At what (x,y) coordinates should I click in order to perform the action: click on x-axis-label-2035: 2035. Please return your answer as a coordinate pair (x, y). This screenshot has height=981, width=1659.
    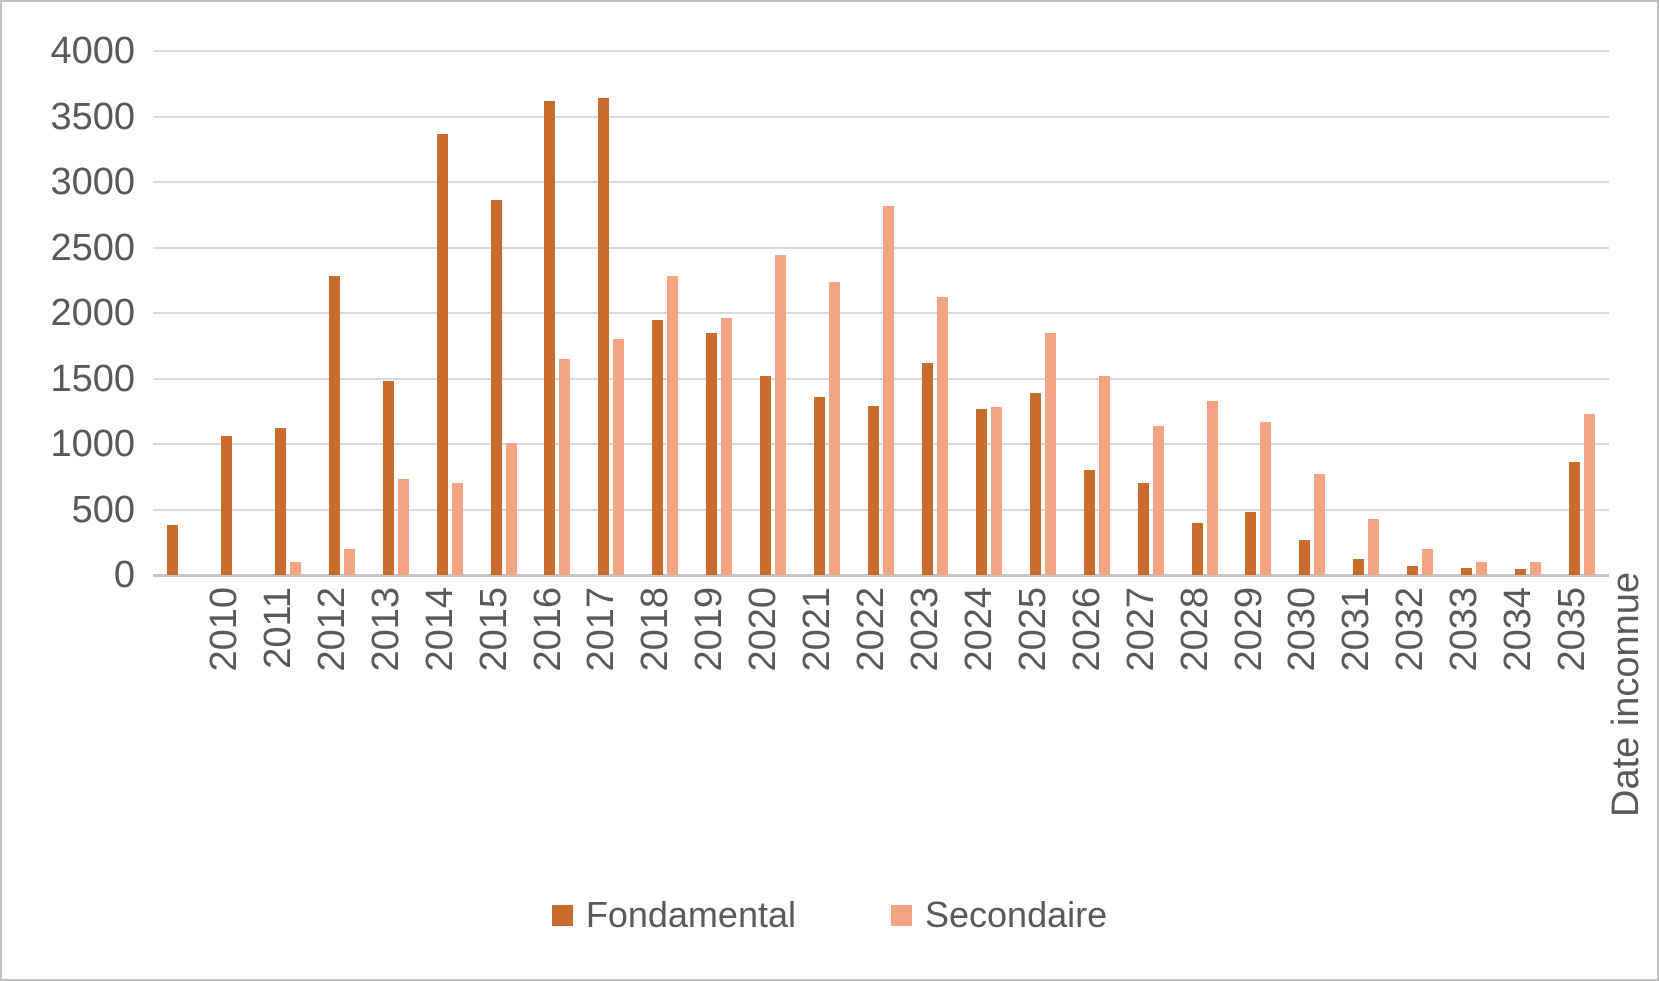
    Looking at the image, I should click on (1572, 629).